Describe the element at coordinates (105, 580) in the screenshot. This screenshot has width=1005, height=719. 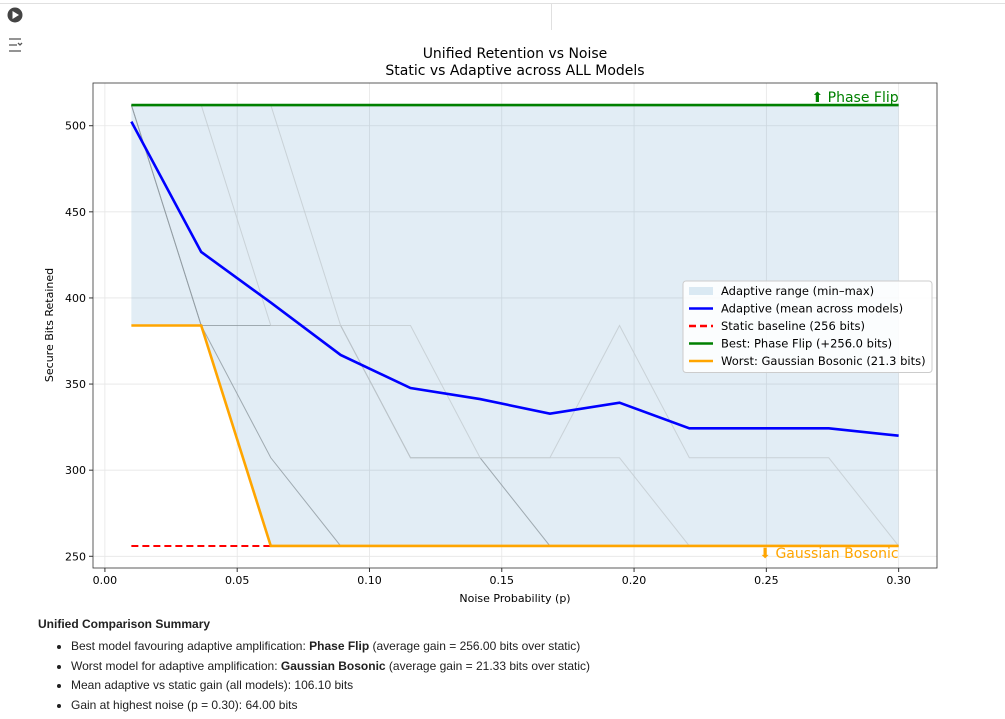
I see `x-tick-label: 0.00` at that location.